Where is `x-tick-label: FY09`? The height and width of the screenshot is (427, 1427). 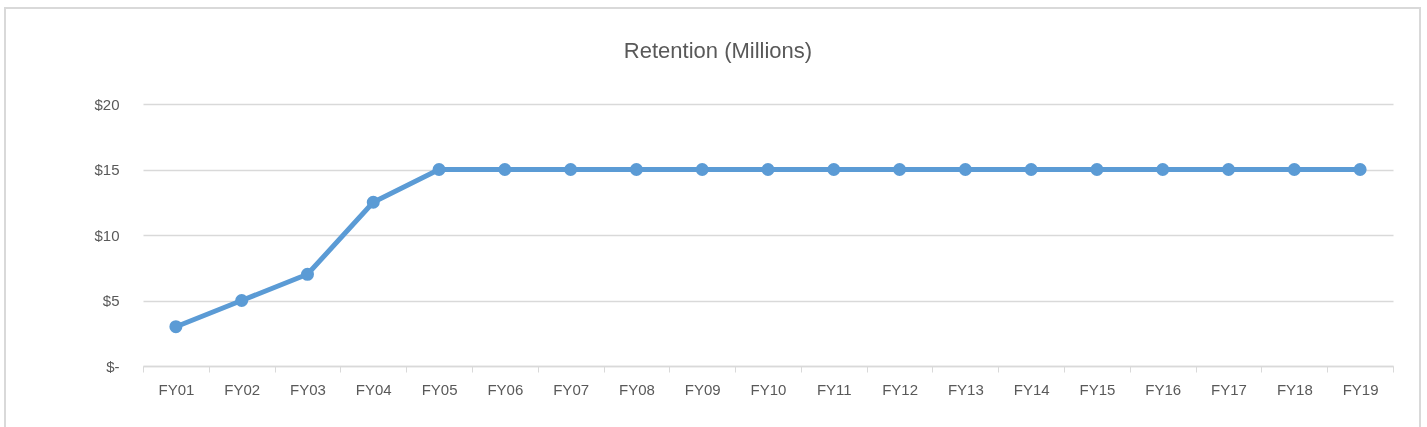 x-tick-label: FY09 is located at coordinates (702, 389).